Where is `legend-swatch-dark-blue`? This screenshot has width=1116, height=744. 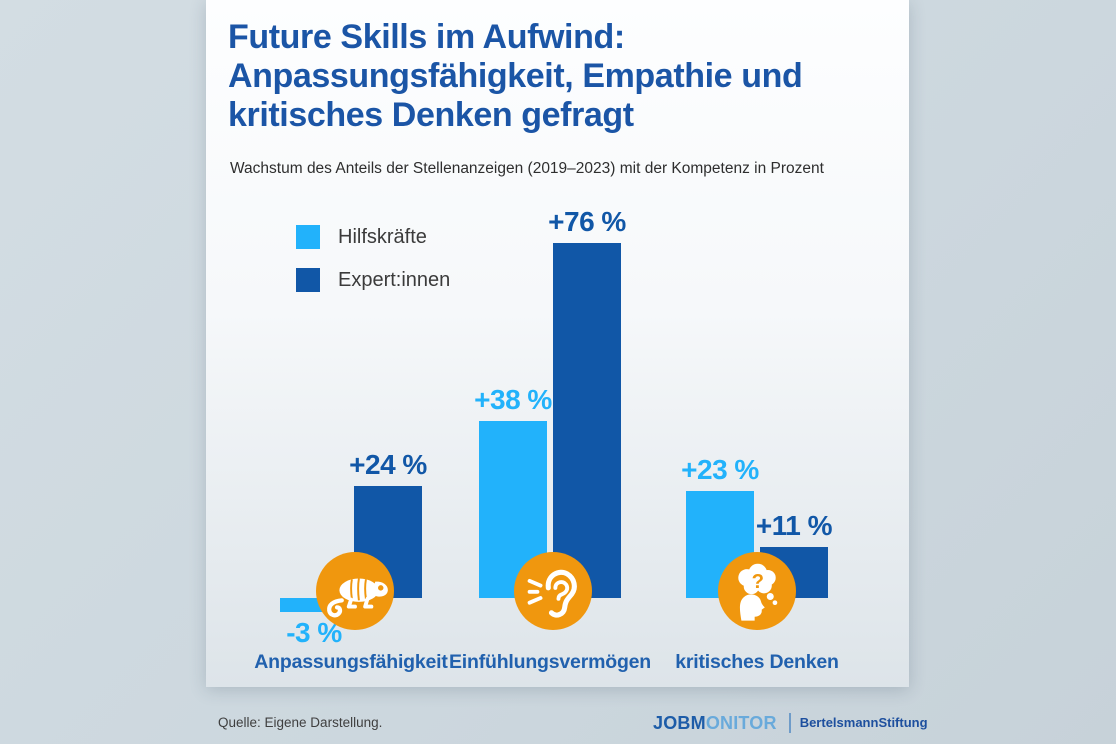 legend-swatch-dark-blue is located at coordinates (308, 280).